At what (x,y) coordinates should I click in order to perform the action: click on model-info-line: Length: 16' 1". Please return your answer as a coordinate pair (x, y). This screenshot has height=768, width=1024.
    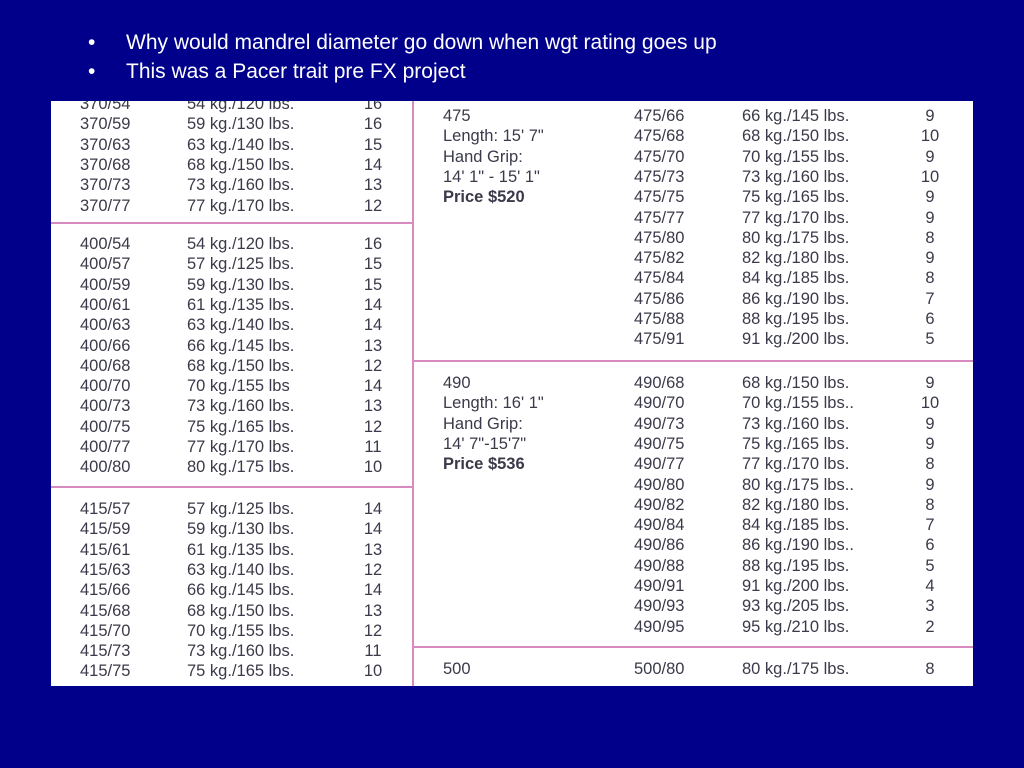
    Looking at the image, I should click on (493, 403).